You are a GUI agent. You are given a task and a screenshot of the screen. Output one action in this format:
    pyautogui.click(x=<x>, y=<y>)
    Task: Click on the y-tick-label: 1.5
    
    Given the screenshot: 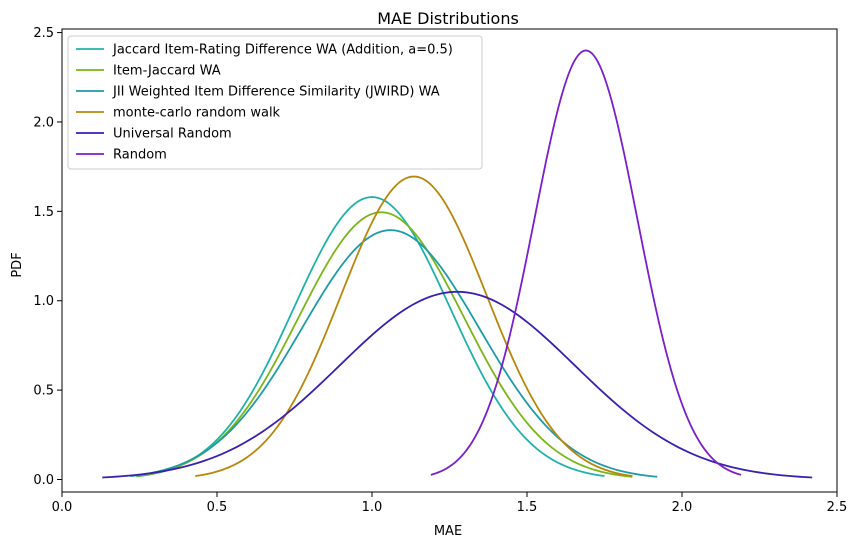 What is the action you would take?
    pyautogui.click(x=43, y=212)
    